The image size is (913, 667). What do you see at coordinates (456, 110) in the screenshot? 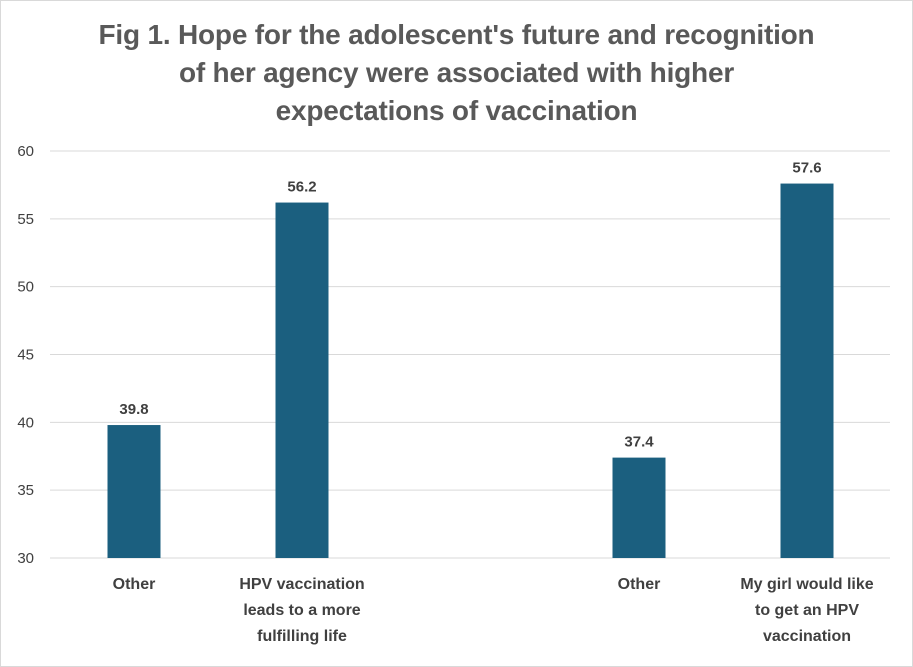
I see `chart-title-line-3: expectations of vaccination` at bounding box center [456, 110].